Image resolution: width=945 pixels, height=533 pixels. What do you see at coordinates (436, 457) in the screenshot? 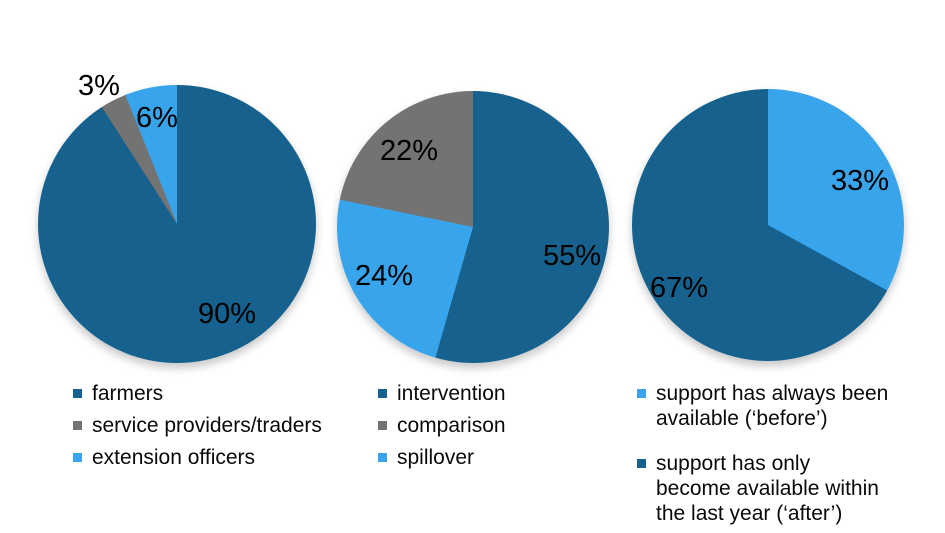
I see `legend-label-spillover: spillover` at bounding box center [436, 457].